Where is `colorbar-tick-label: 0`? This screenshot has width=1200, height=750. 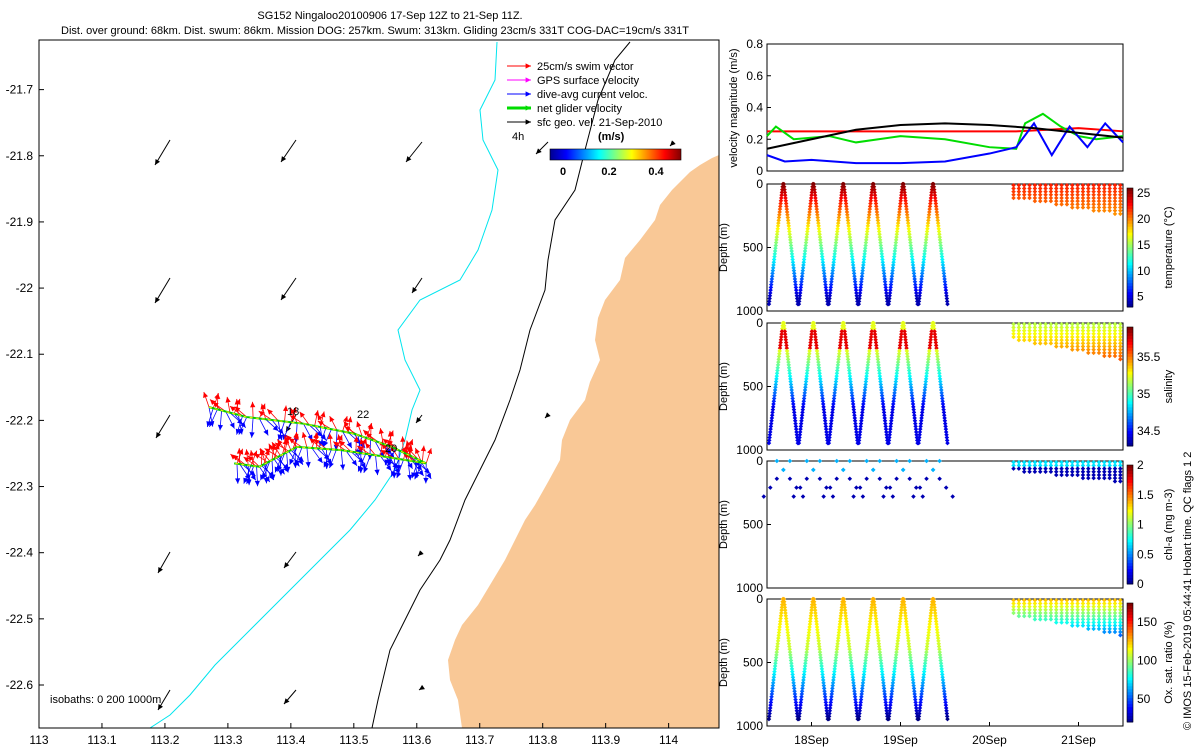
colorbar-tick-label: 0 is located at coordinates (1140, 584).